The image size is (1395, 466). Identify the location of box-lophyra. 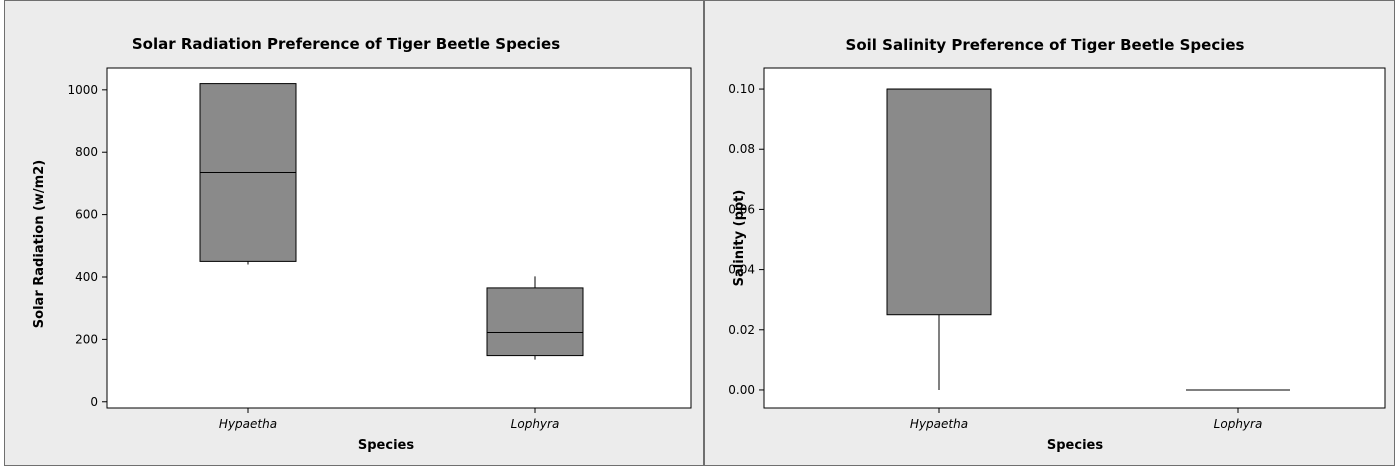
(535, 322).